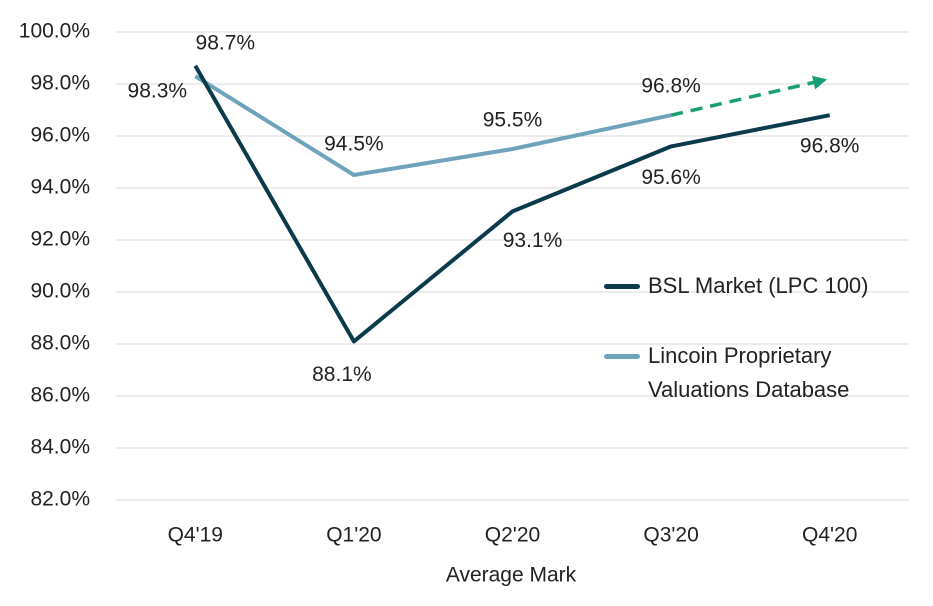 The image size is (933, 606). What do you see at coordinates (60, 83) in the screenshot?
I see `y-tick-label: 98.0%` at bounding box center [60, 83].